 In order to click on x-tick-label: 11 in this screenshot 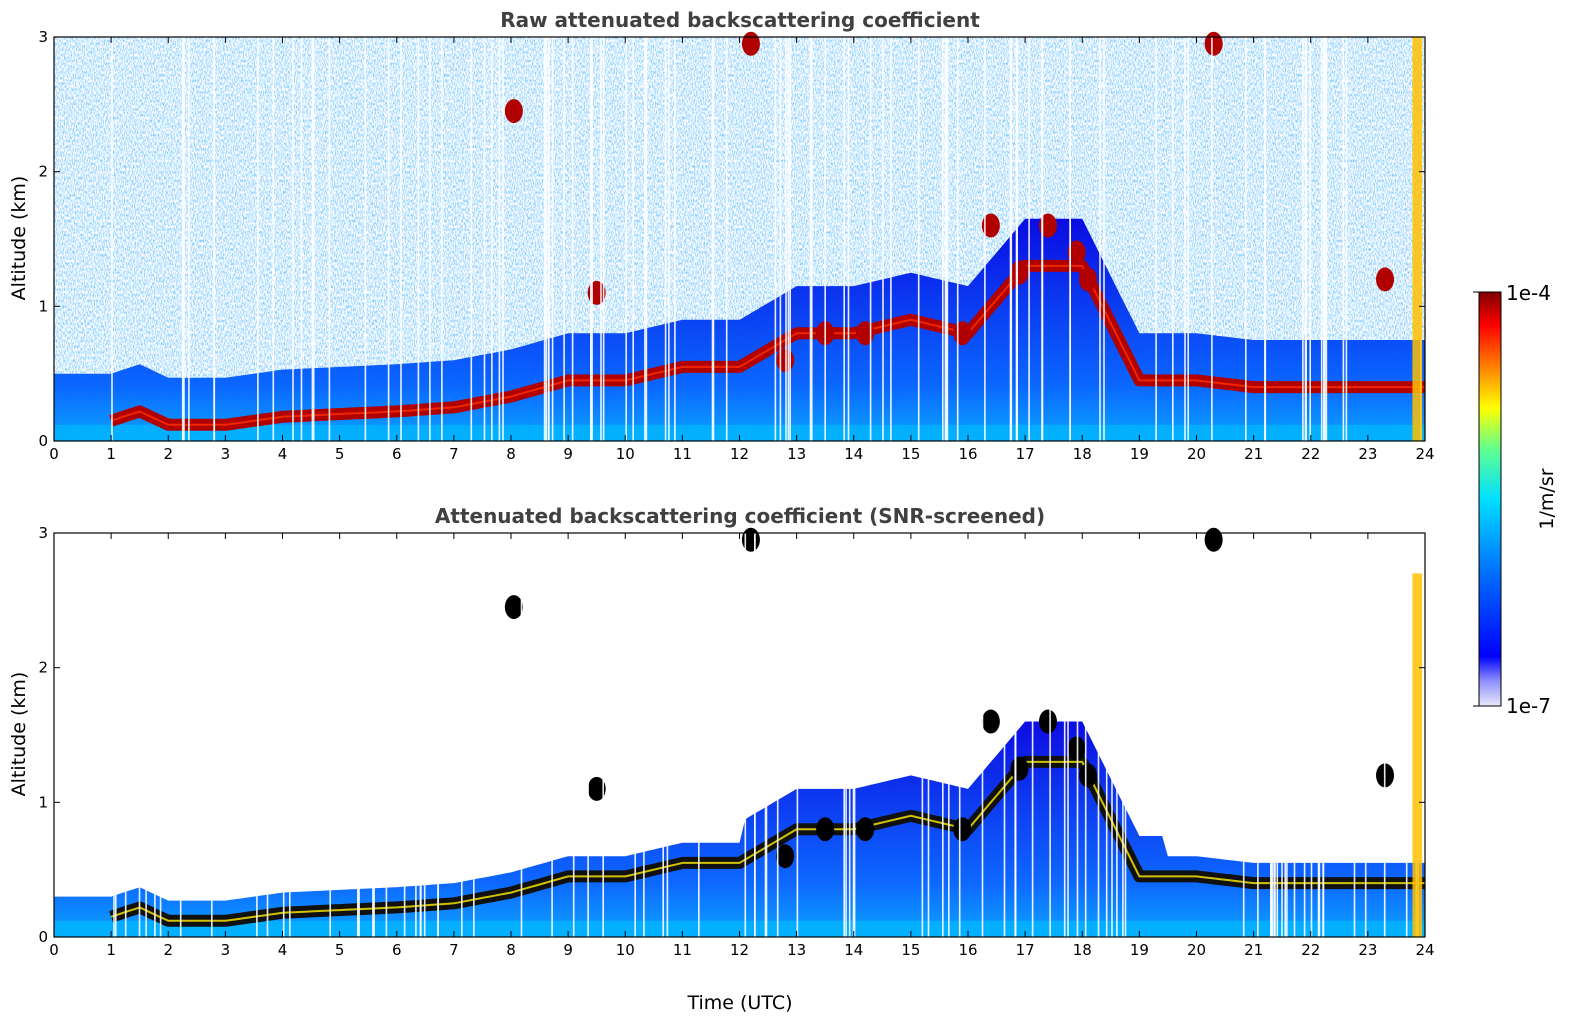, I will do `click(682, 454)`.